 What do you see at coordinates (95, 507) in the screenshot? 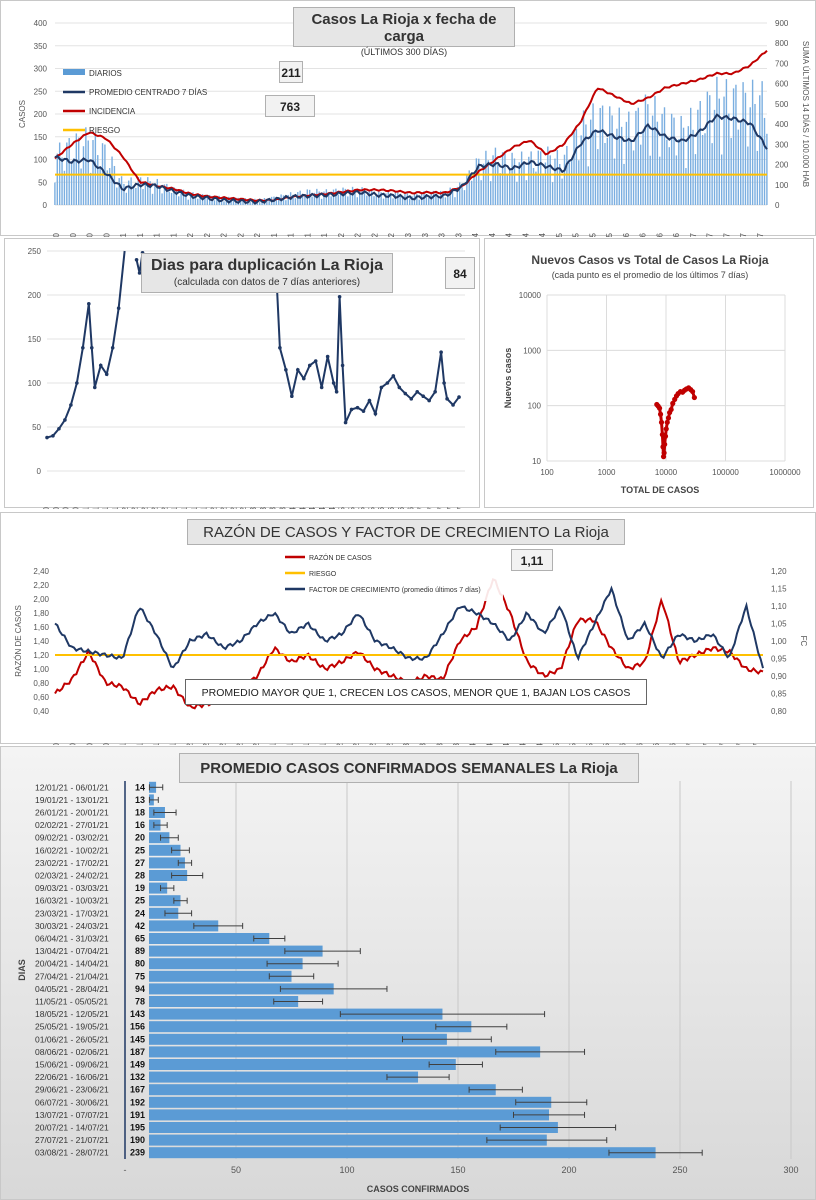
I see `duplicacion-x-tick: 12/11` at bounding box center [95, 507].